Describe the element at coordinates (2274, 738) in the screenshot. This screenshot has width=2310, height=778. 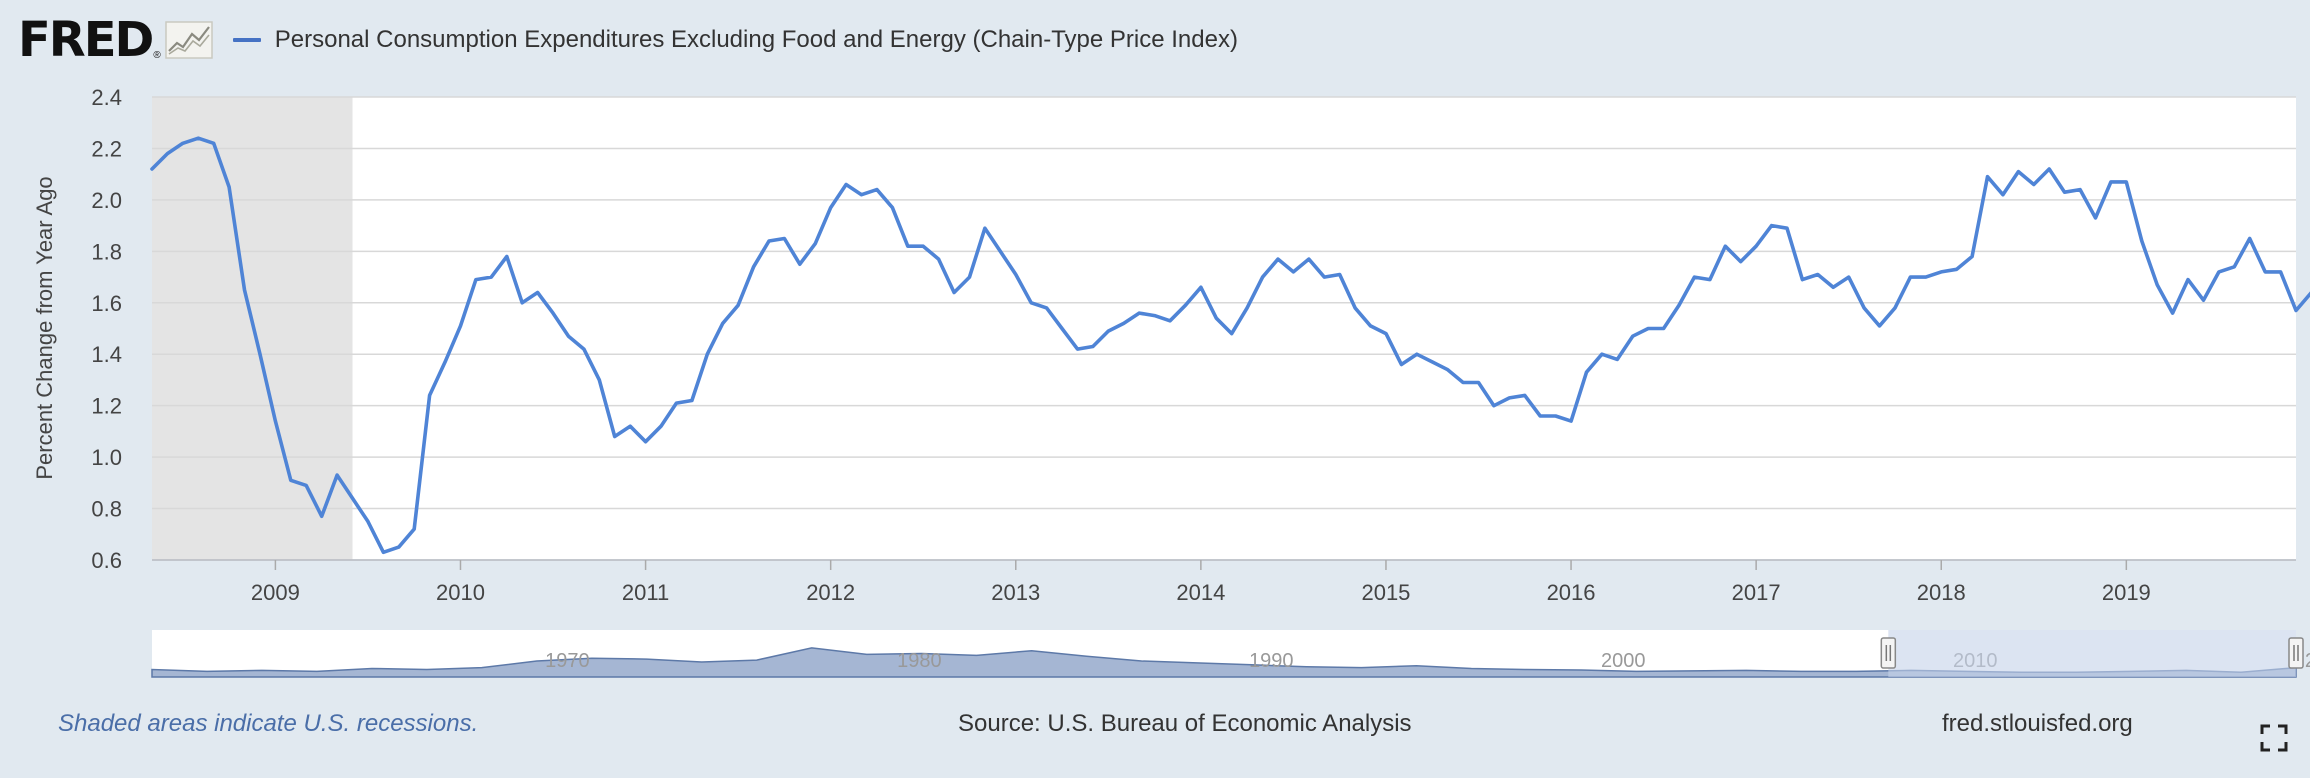
I see `fullscreen-icon` at that location.